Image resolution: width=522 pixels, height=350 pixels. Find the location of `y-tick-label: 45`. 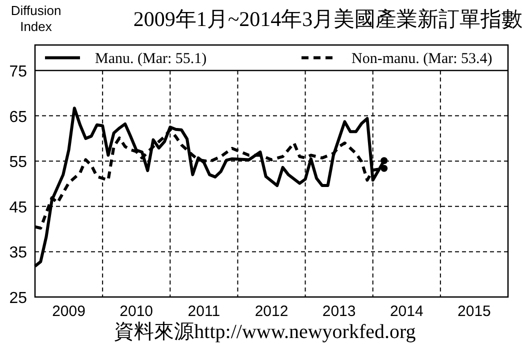

y-tick-label: 45 is located at coordinates (18, 207).